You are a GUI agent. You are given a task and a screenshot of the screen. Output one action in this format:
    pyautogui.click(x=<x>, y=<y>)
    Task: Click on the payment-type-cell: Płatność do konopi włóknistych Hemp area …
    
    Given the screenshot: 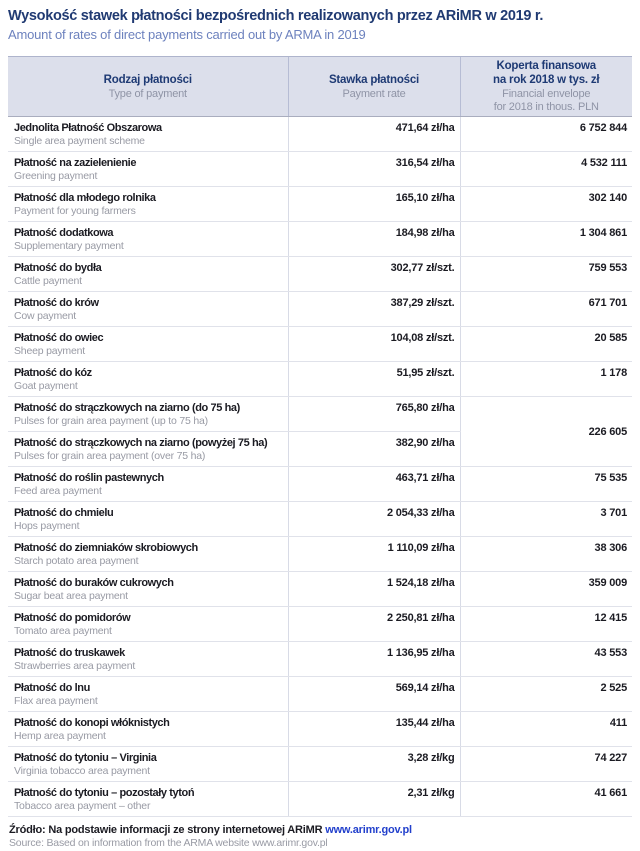 What is the action you would take?
    pyautogui.click(x=148, y=729)
    